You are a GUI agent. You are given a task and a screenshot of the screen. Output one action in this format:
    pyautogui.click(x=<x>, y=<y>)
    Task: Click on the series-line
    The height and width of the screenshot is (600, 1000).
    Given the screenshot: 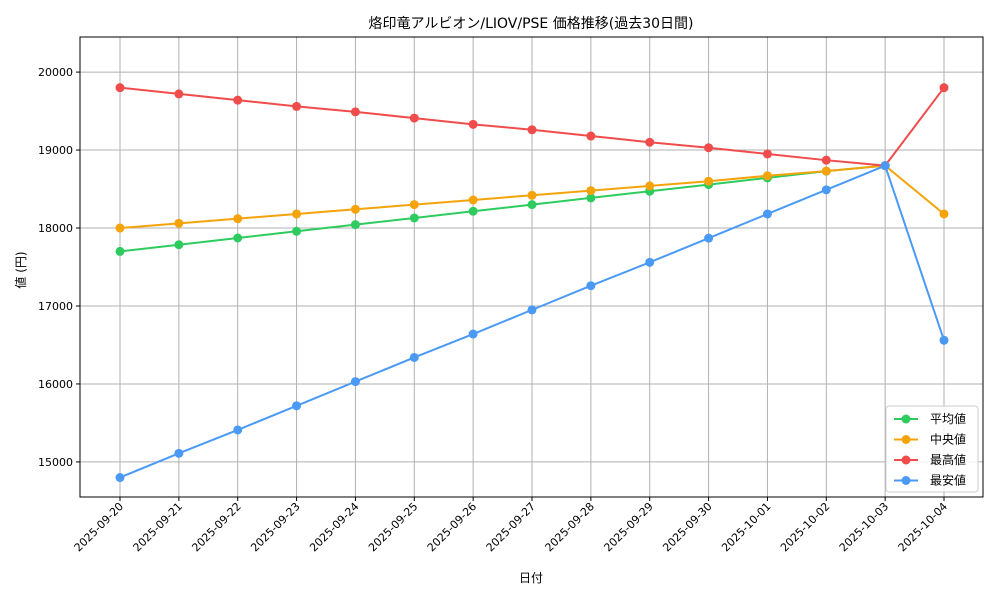 What is the action you would take?
    pyautogui.click(x=502, y=208)
    